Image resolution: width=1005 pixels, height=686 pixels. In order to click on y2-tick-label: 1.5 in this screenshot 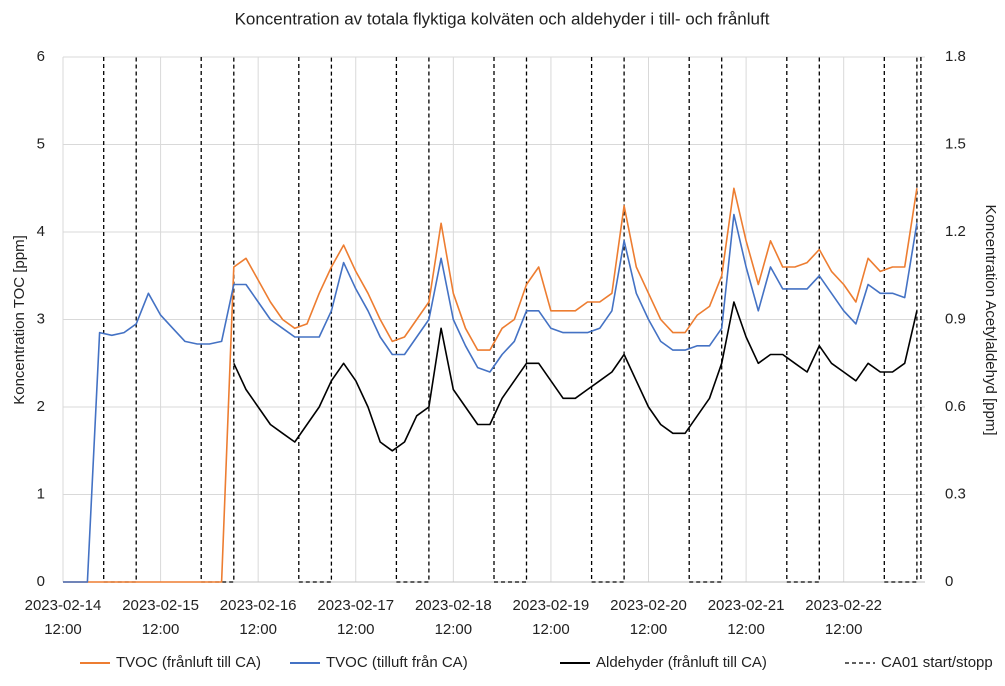, I will do `click(955, 143)`.